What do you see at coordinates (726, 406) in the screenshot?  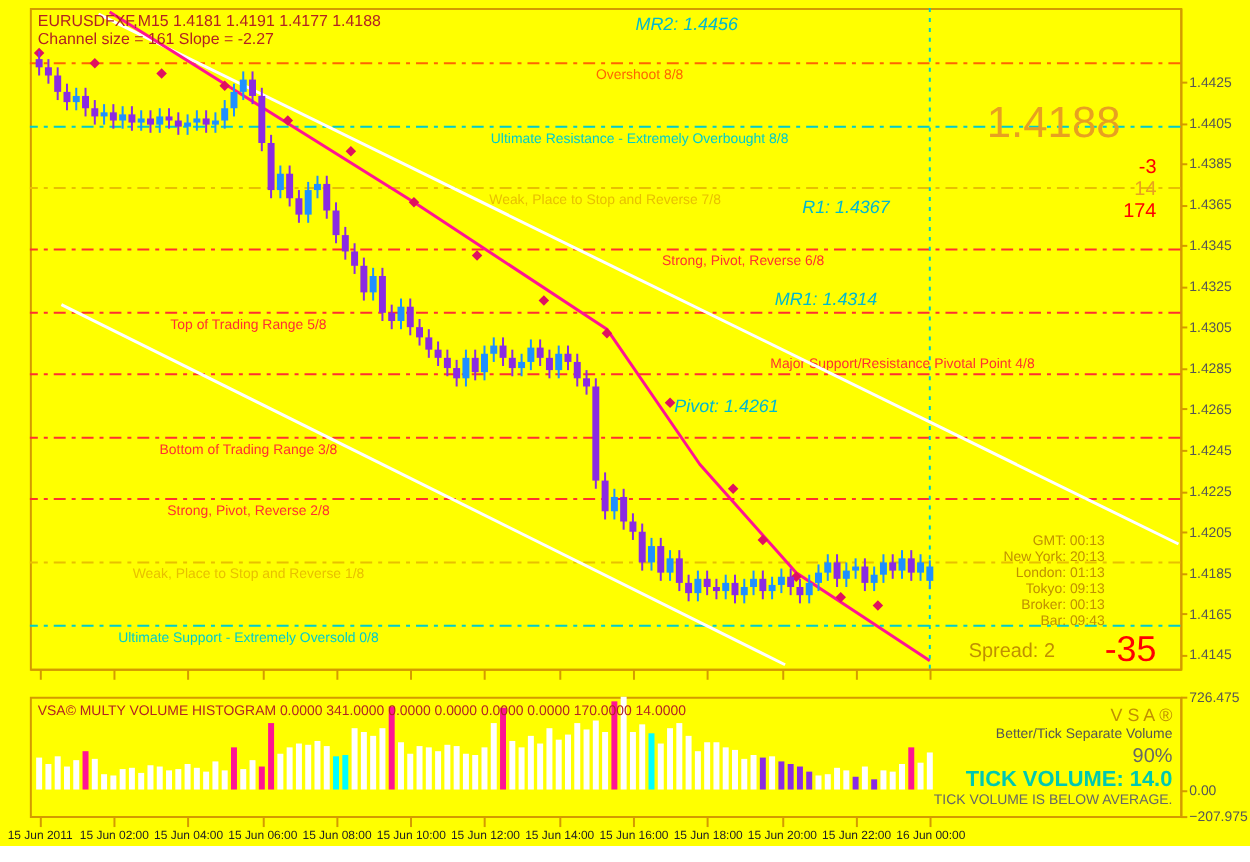 I see `annotation: Pivot: 1.4261` at bounding box center [726, 406].